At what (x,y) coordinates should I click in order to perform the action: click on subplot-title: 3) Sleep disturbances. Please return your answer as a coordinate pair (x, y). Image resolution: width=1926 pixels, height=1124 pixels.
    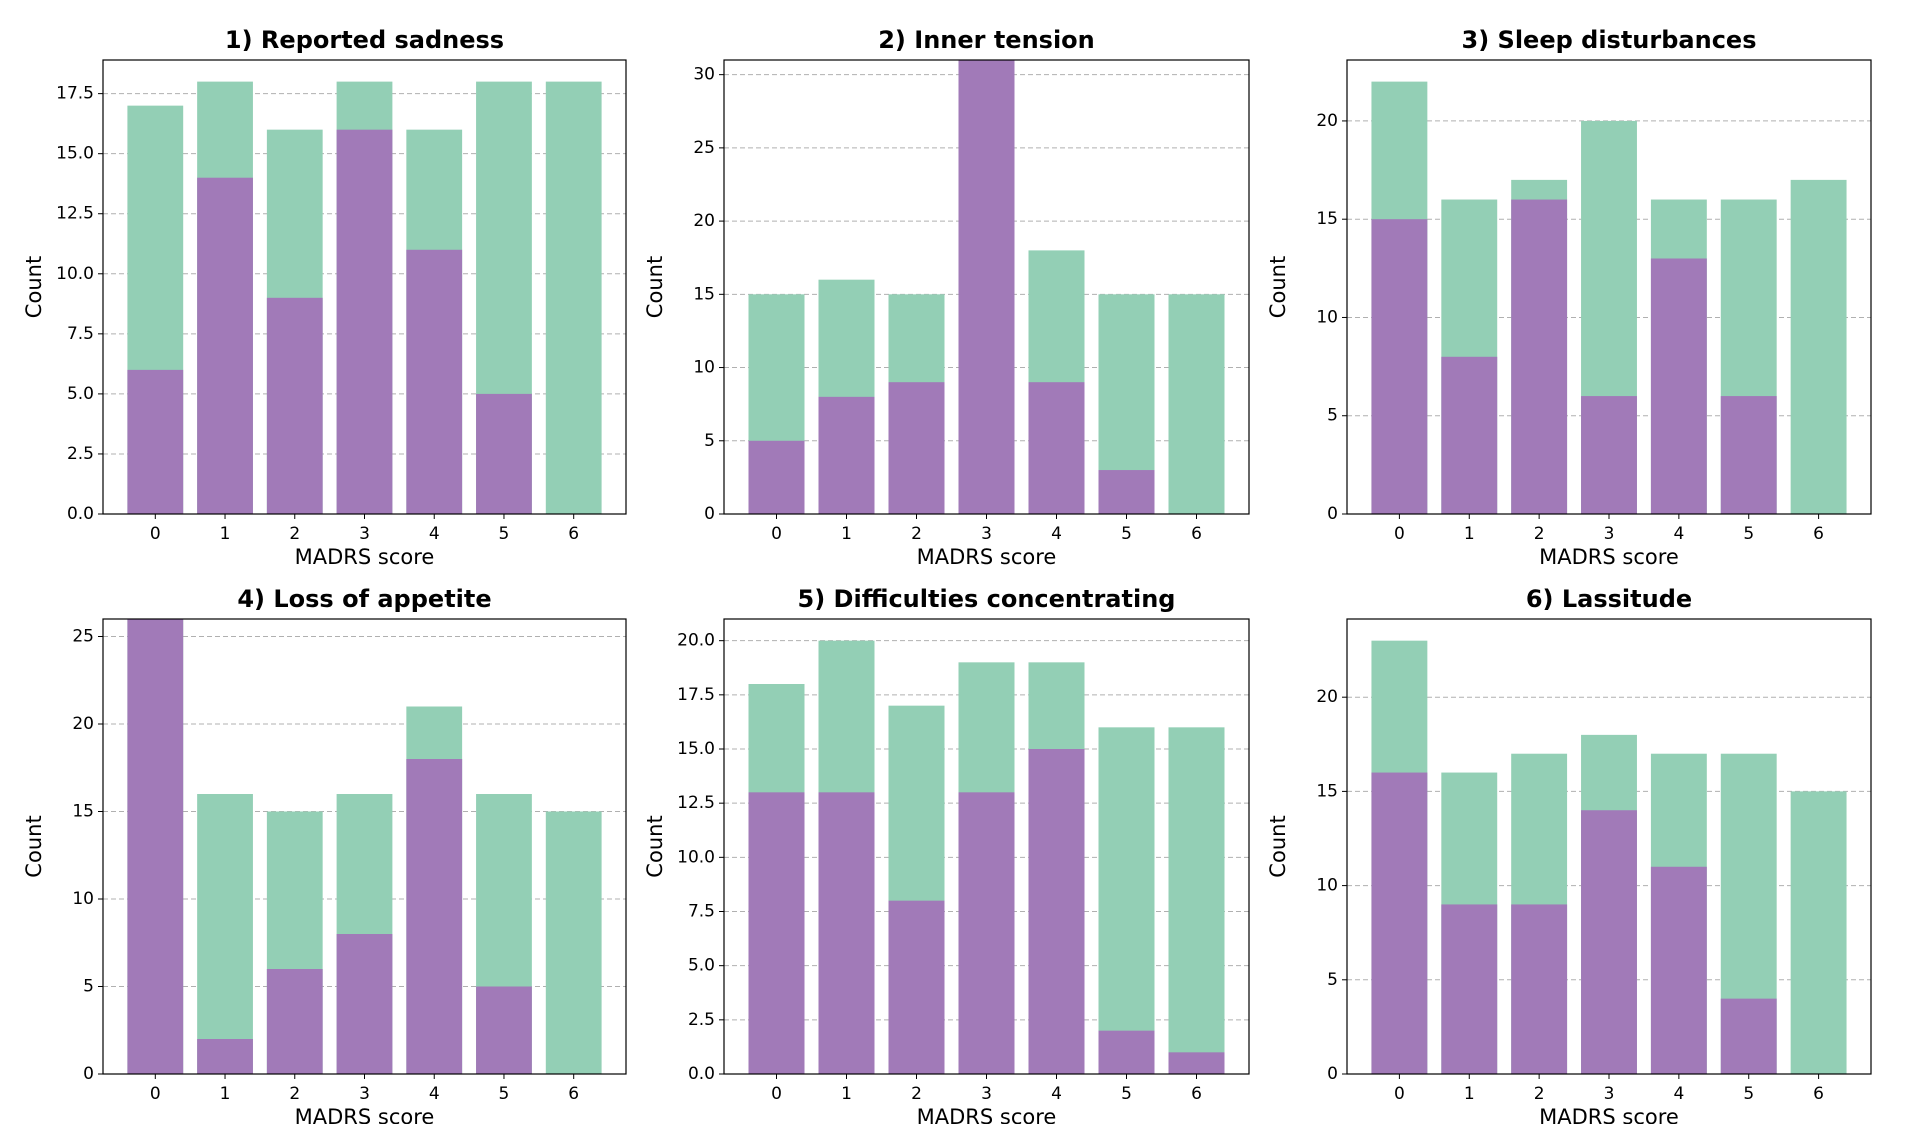
    Looking at the image, I should click on (1609, 40).